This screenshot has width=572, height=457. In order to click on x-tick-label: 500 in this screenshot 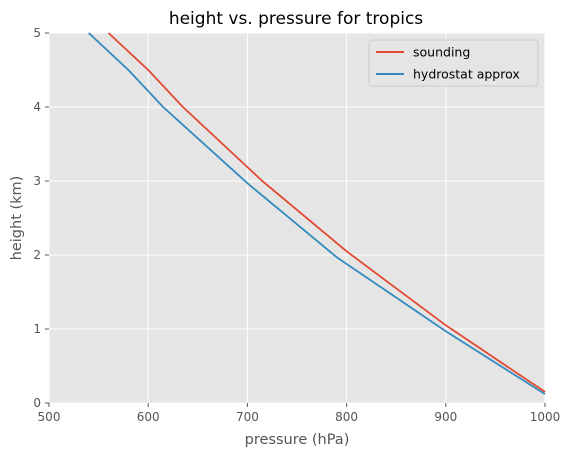, I will do `click(49, 417)`.